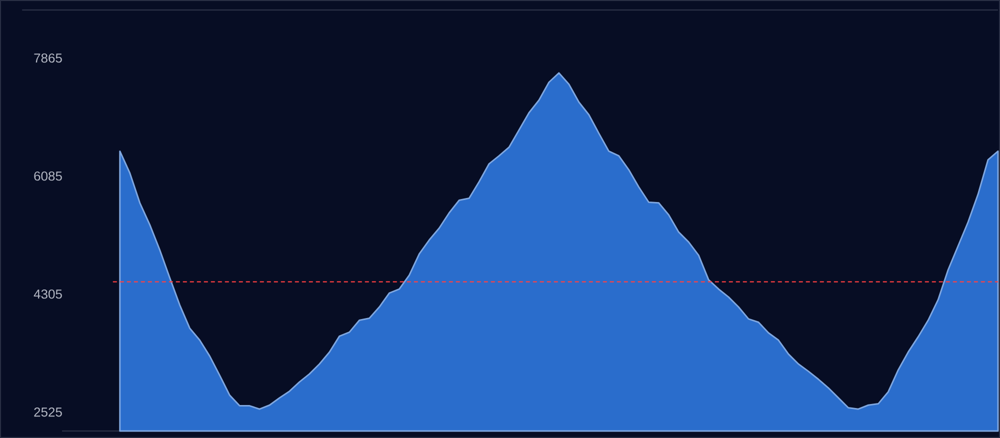 The width and height of the screenshot is (1000, 438). What do you see at coordinates (48, 294) in the screenshot?
I see `y-tick-label: 4305` at bounding box center [48, 294].